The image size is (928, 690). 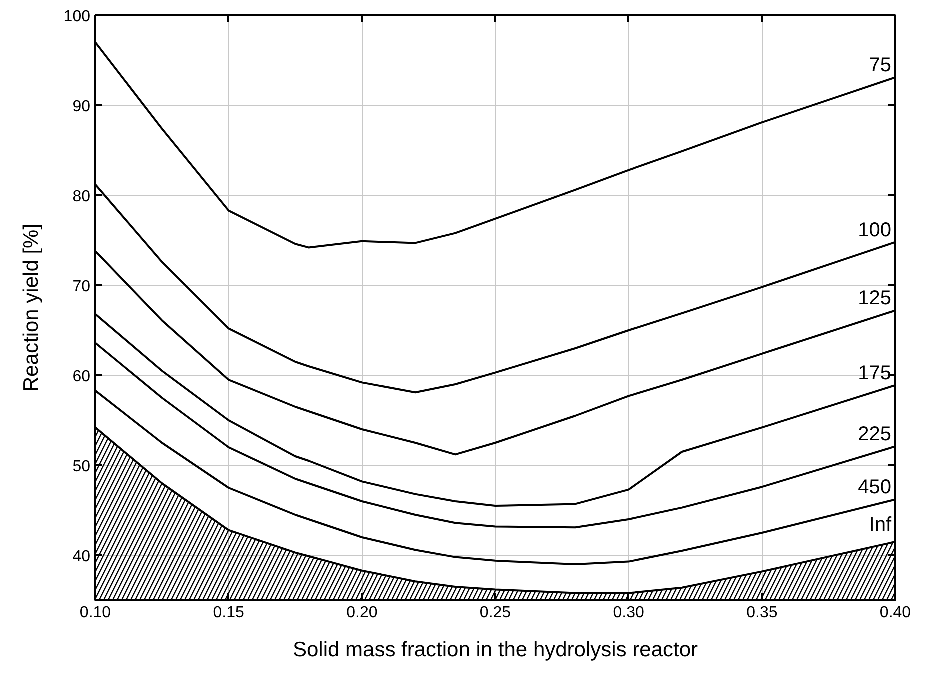 What do you see at coordinates (81, 377) in the screenshot?
I see `y-tick-label: 60` at bounding box center [81, 377].